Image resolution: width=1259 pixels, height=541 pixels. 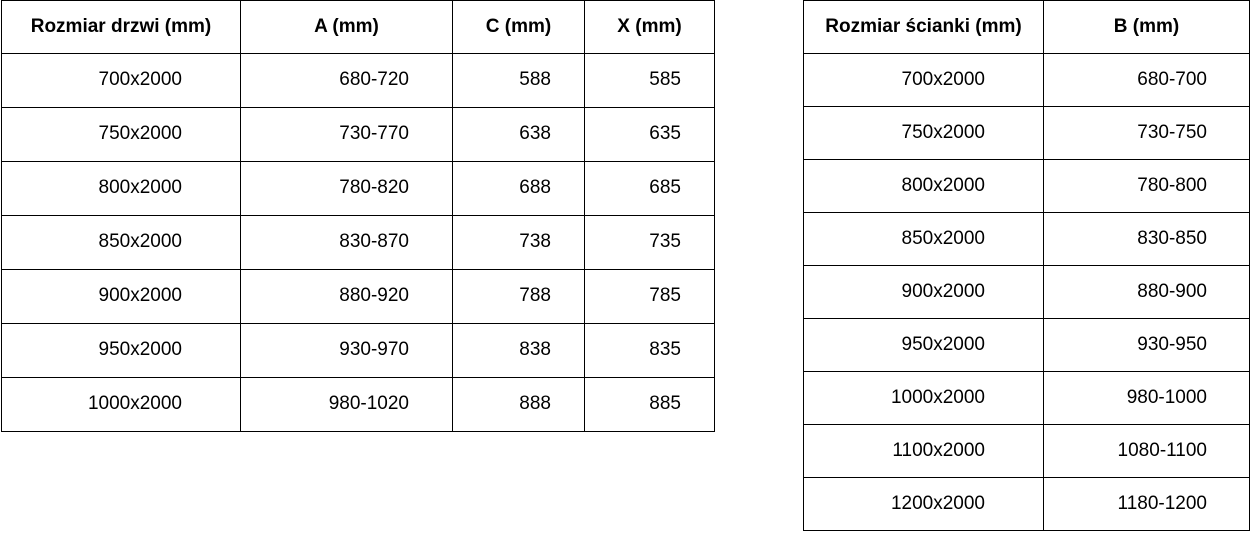 I want to click on table-row: 900x2000 880-900, so click(x=1026, y=292).